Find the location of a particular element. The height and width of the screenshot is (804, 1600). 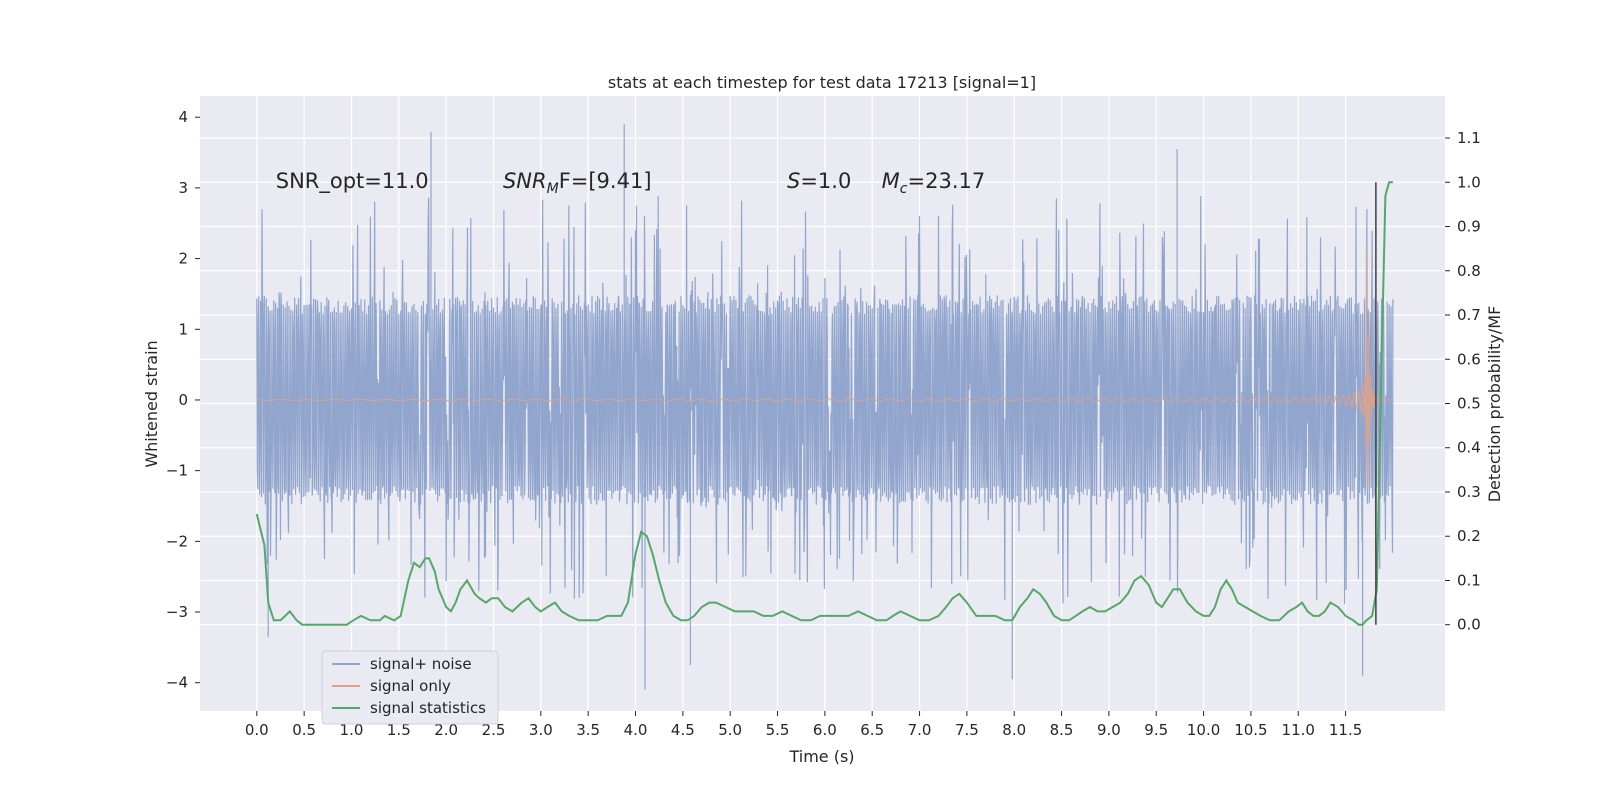

x-tick-label: 11.0 is located at coordinates (1298, 730).